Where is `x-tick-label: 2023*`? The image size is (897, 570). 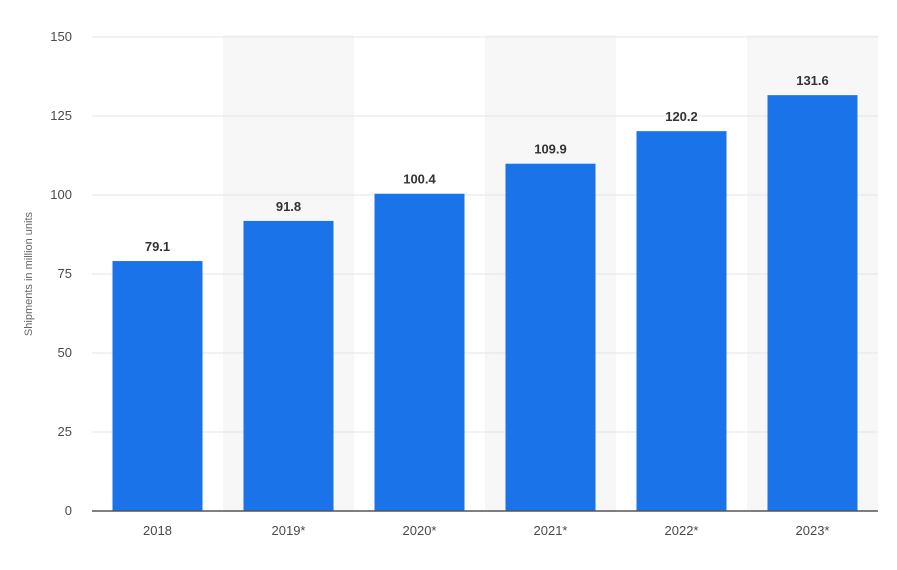 x-tick-label: 2023* is located at coordinates (813, 530).